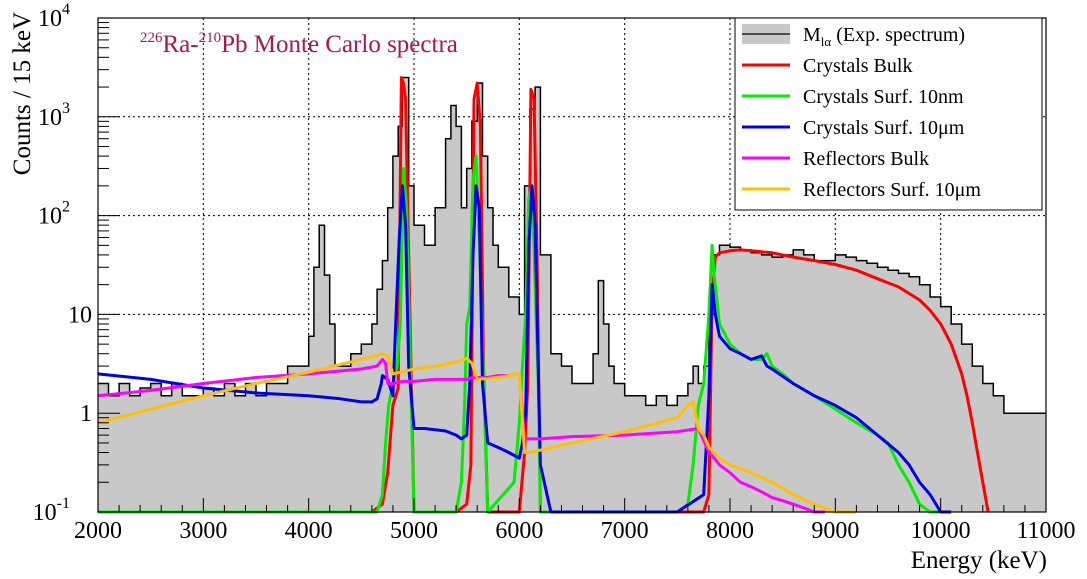 Image resolution: width=1087 pixels, height=579 pixels. Describe the element at coordinates (884, 128) in the screenshot. I see `legend-label-cs10um: Crystals Surf. 10μm` at that location.